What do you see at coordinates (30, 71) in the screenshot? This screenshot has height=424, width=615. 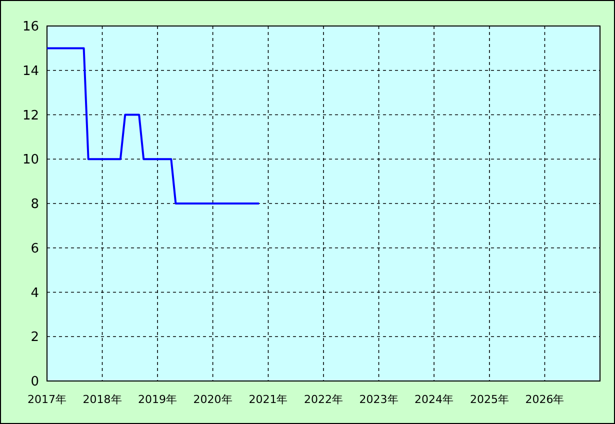 I see `y-tick-label: 14` at bounding box center [30, 71].